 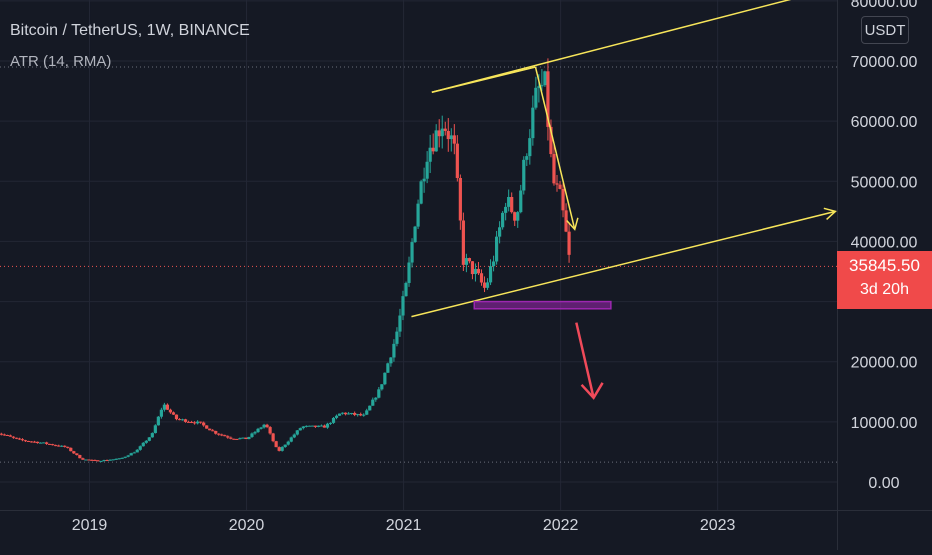 I want to click on price-tick-label: 20000.00, so click(x=884, y=363).